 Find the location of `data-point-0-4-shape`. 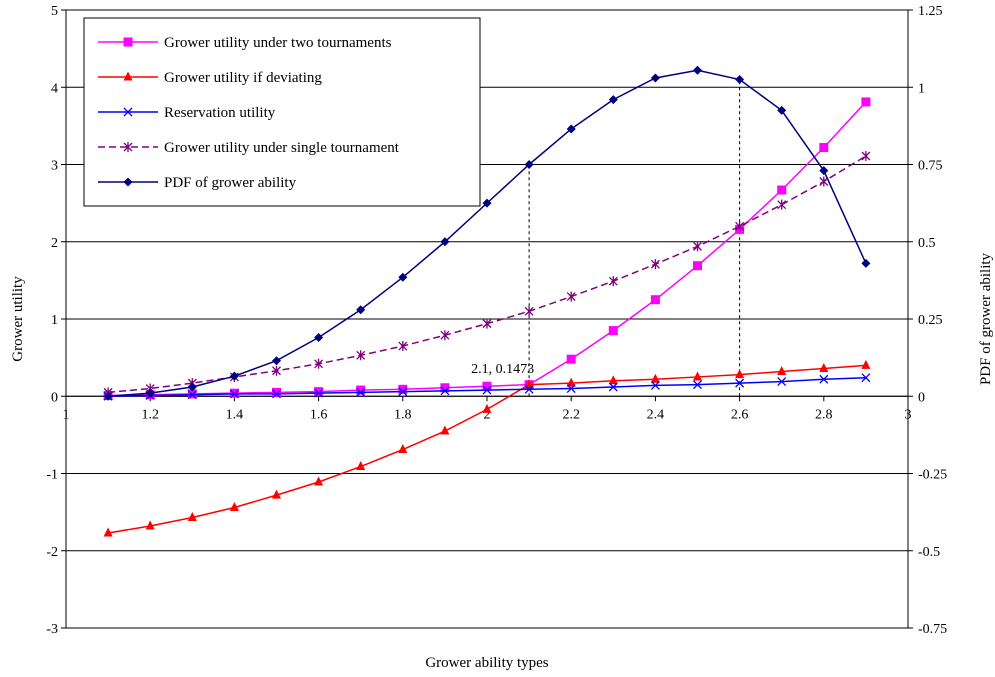

data-point-0-4-shape is located at coordinates (276, 392).